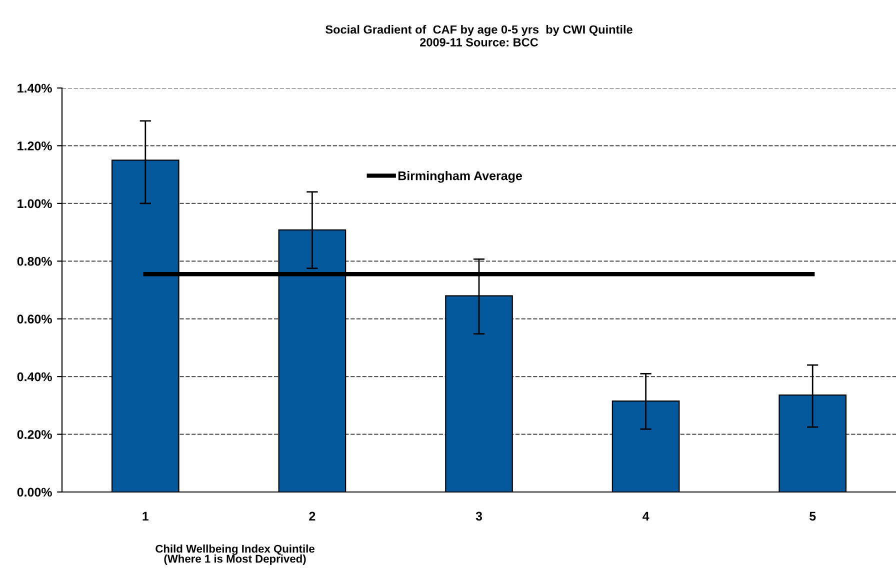 This screenshot has height=574, width=896. Describe the element at coordinates (34, 434) in the screenshot. I see `y-tick-label: 0.20%` at that location.